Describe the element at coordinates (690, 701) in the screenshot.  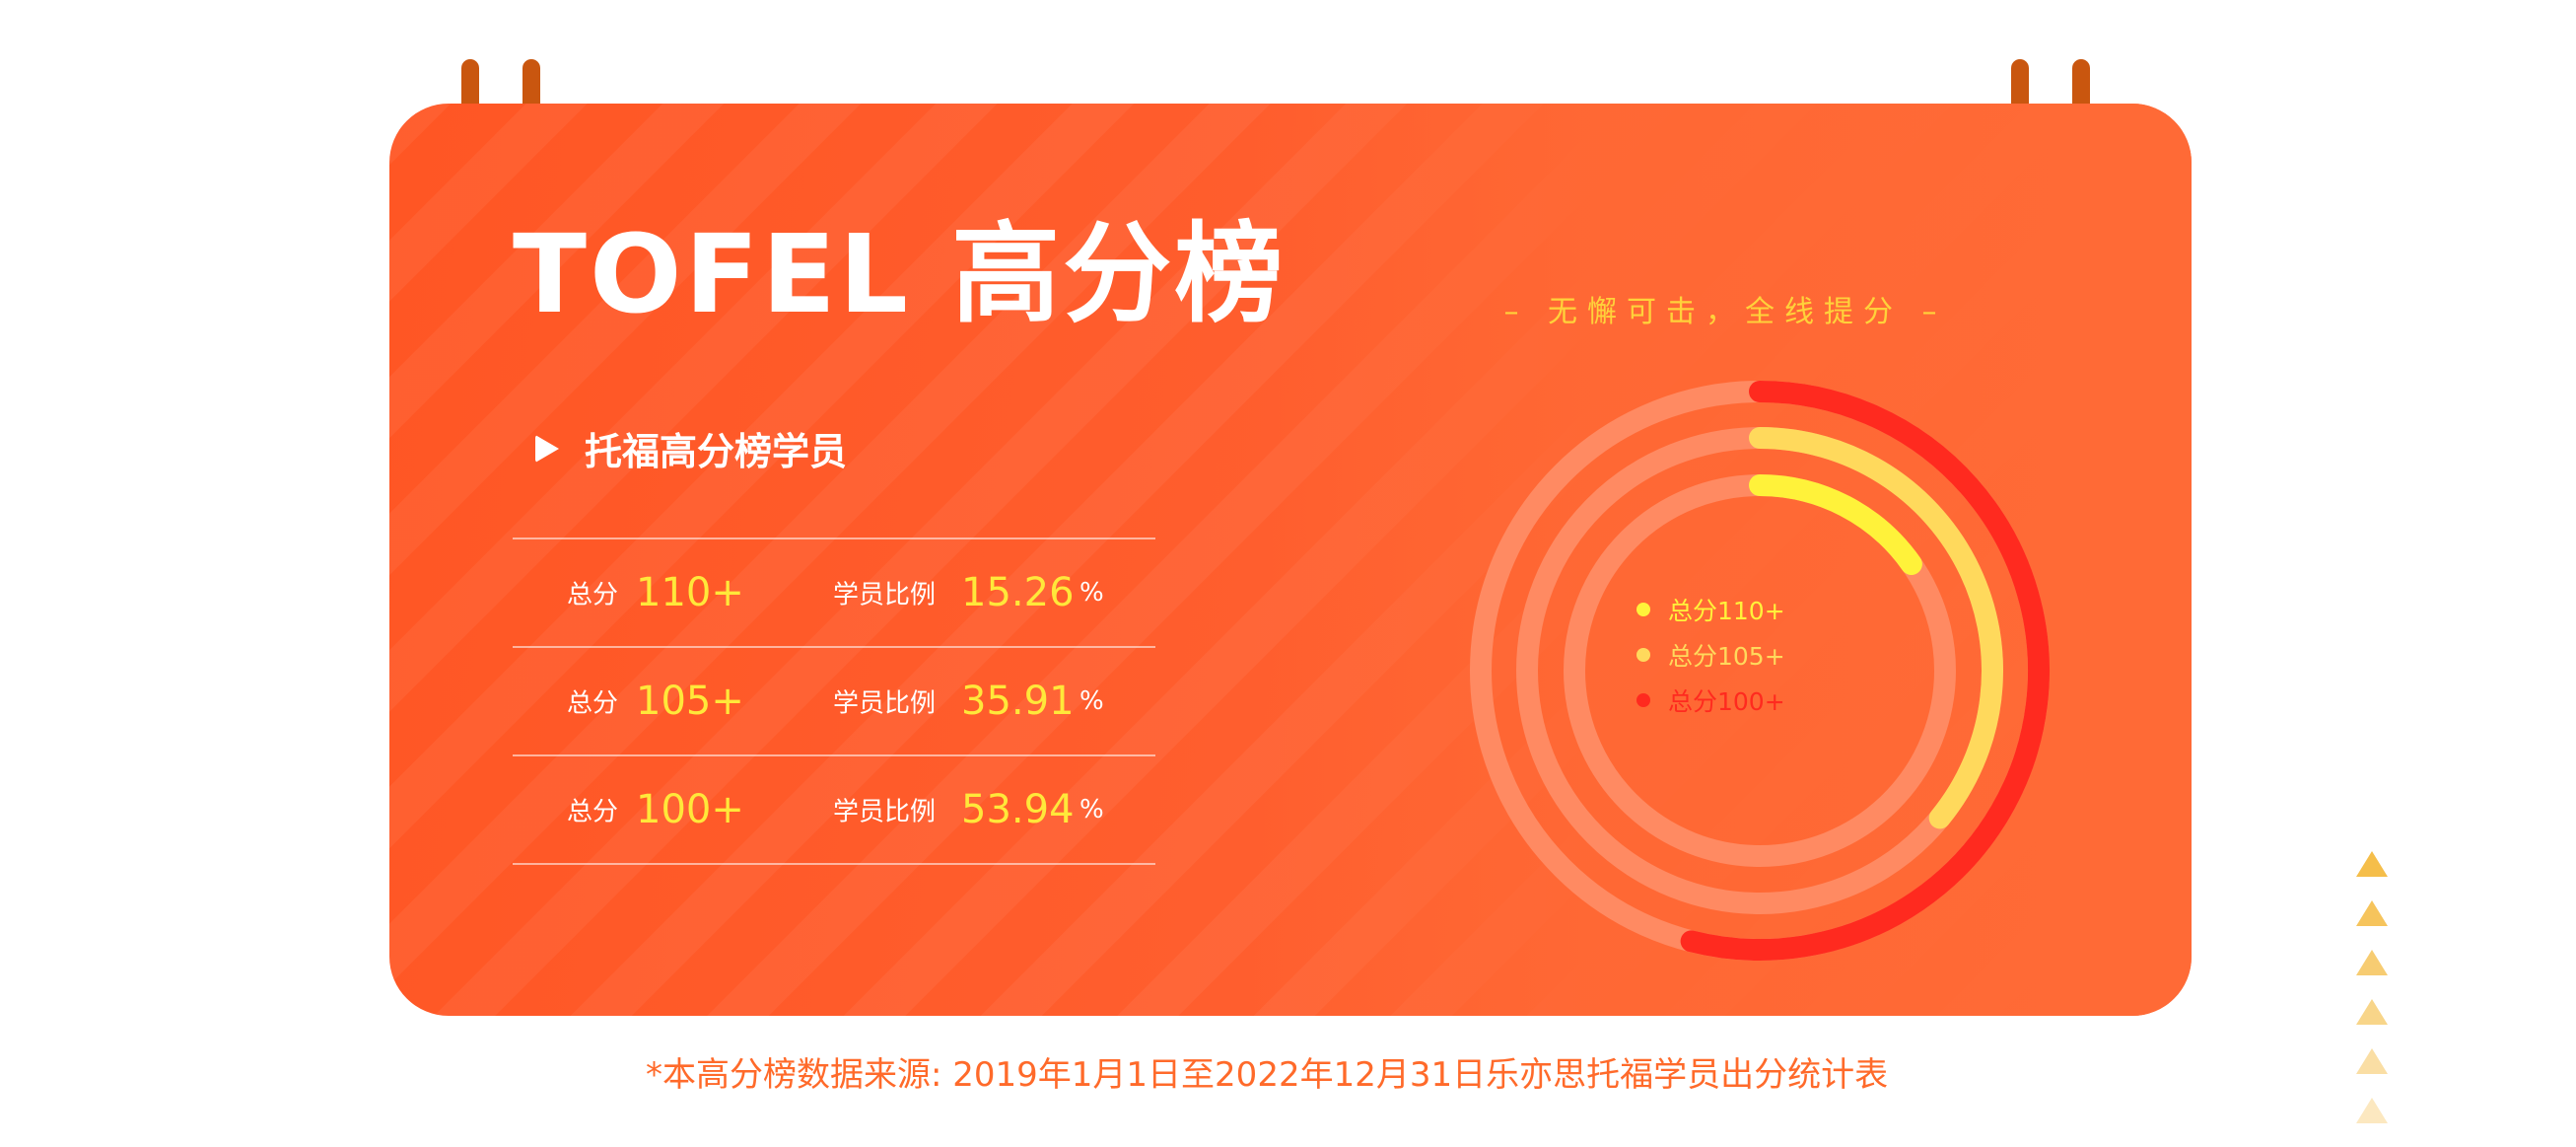
I see `score-value: 105+` at that location.